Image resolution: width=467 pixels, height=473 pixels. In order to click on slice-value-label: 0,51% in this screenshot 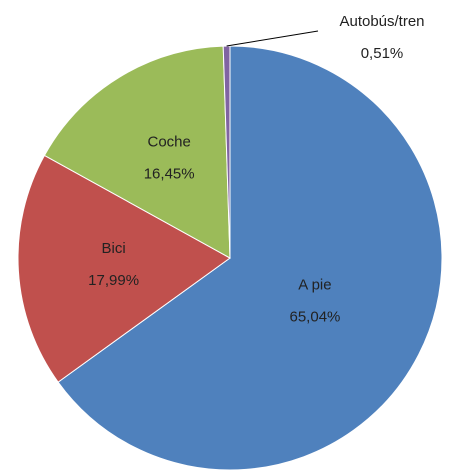, I will do `click(382, 53)`.